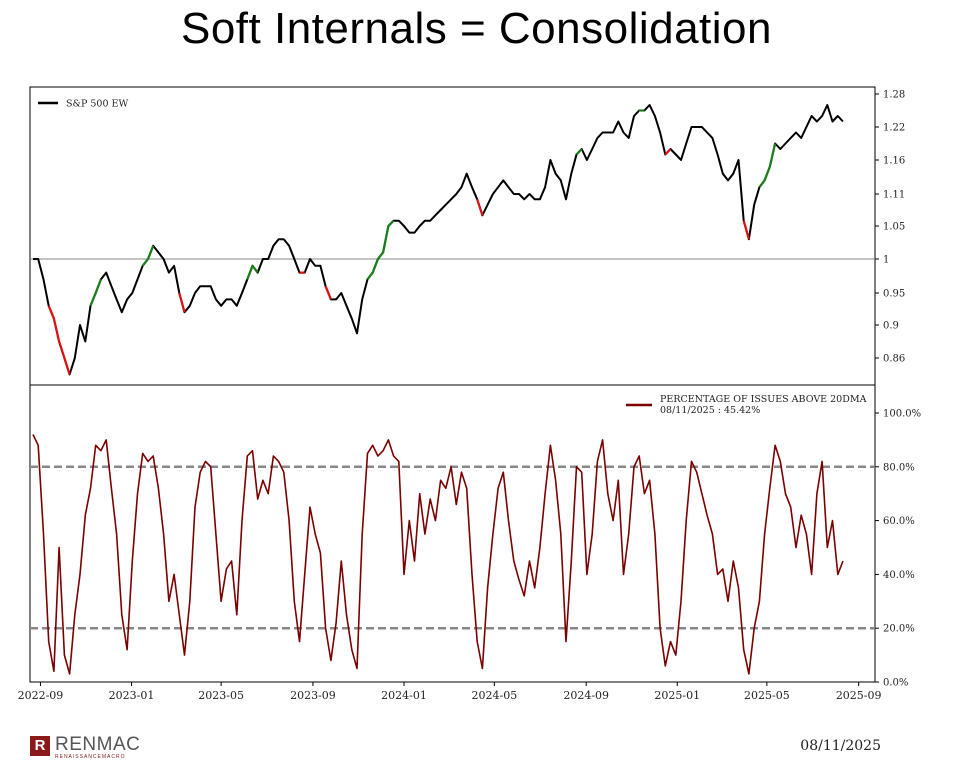 This screenshot has height=760, width=953. Describe the element at coordinates (902, 414) in the screenshot. I see `breadth-ytick-label: 100.0%` at that location.